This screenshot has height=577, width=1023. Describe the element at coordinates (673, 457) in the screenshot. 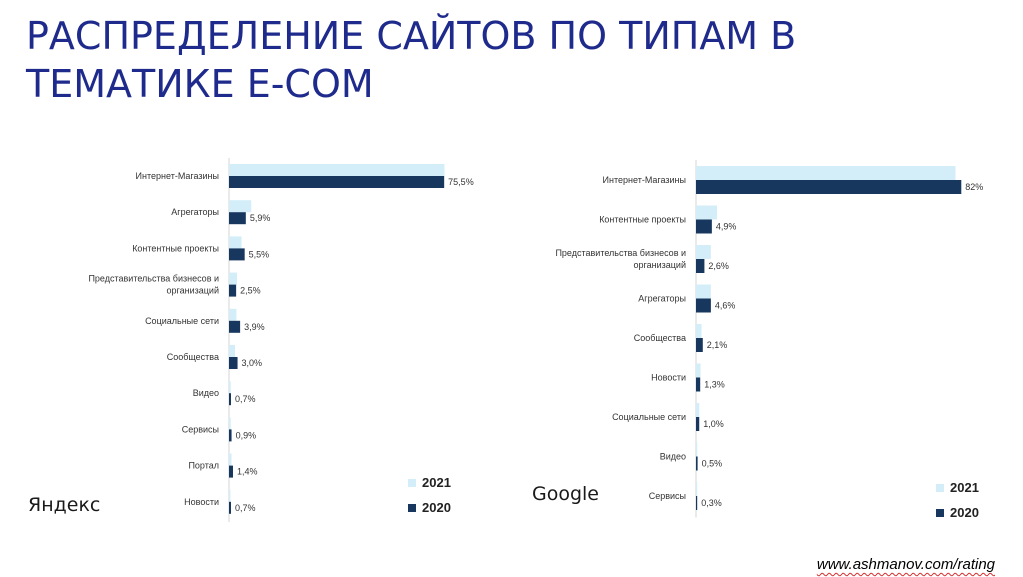

I see `category-label-7: Видео` at that location.